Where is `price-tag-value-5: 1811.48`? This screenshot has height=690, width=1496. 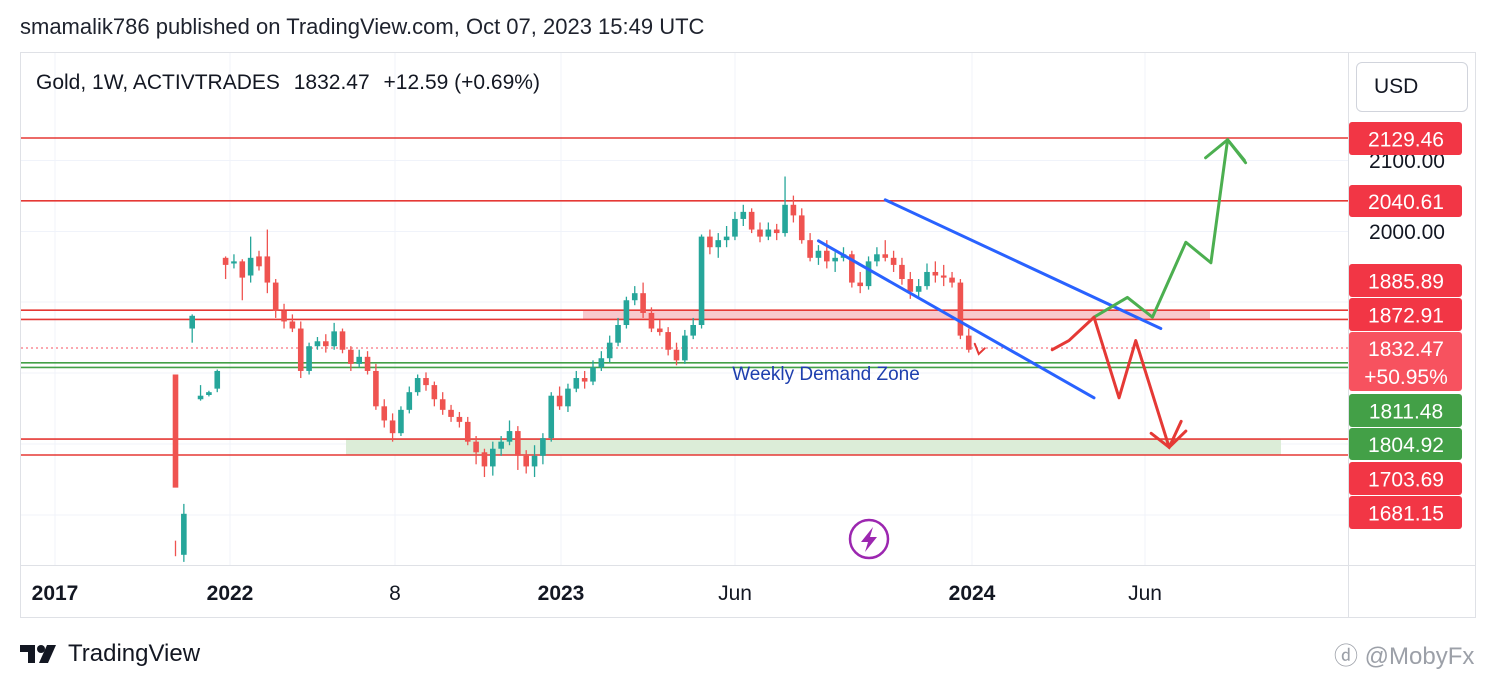 price-tag-value-5: 1811.48 is located at coordinates (1406, 412).